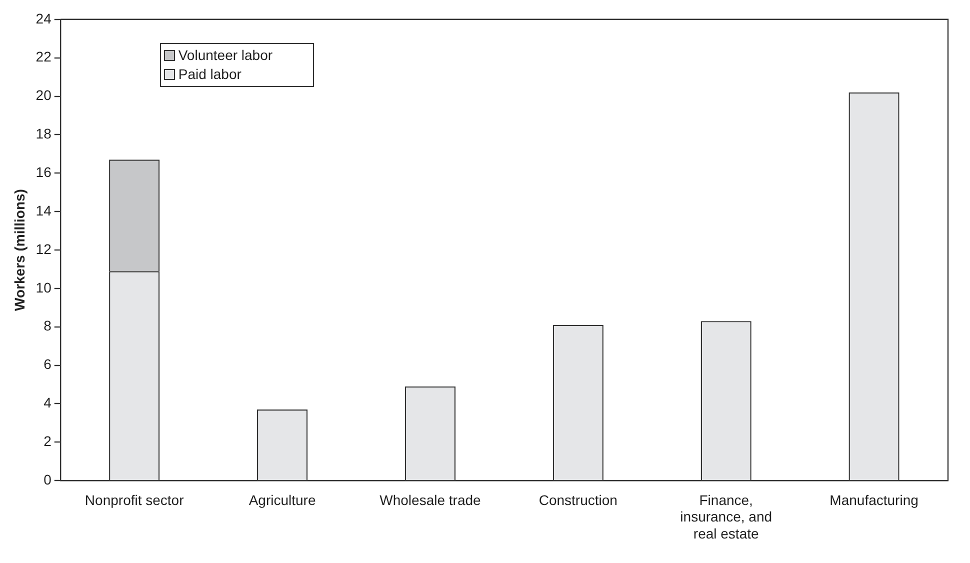  What do you see at coordinates (225, 56) in the screenshot?
I see `legend-label: Volunteer labor` at bounding box center [225, 56].